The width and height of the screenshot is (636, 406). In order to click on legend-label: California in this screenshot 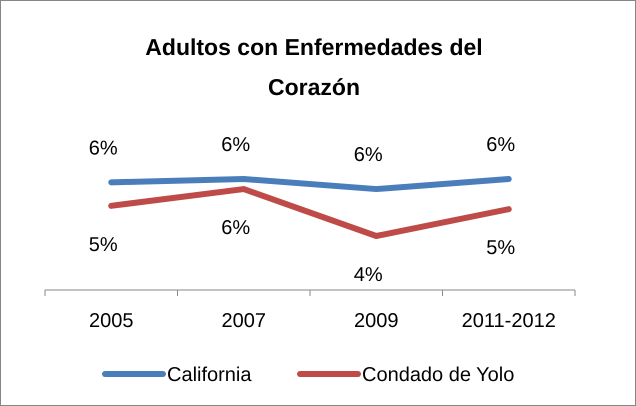, I will do `click(209, 375)`.